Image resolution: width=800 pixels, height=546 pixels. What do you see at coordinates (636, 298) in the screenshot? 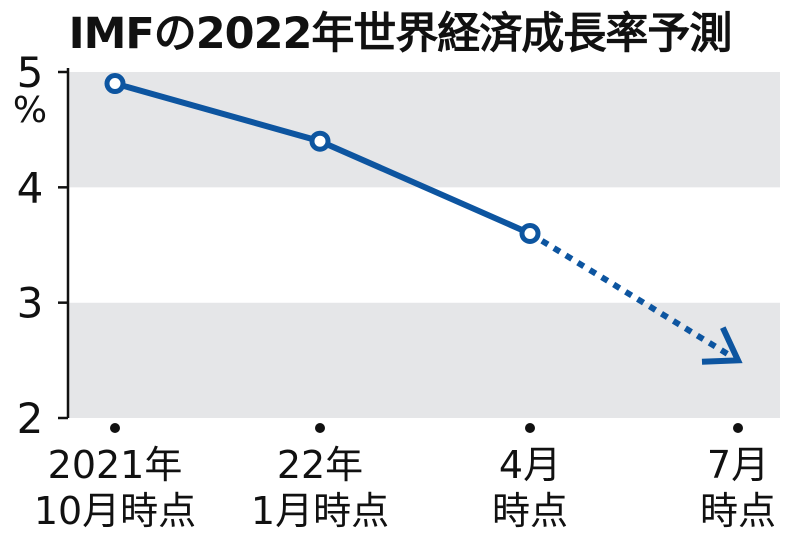
I see `series-segment-2-dotted` at bounding box center [636, 298].